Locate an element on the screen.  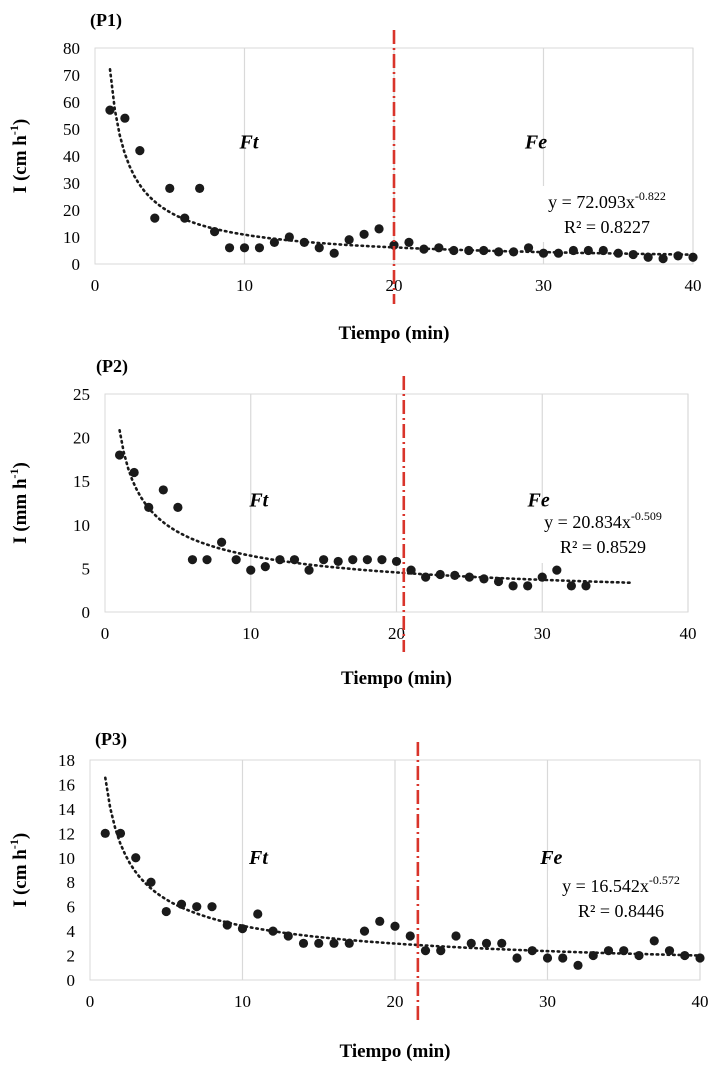
y-tick-label: 15 is located at coordinates (81, 481).